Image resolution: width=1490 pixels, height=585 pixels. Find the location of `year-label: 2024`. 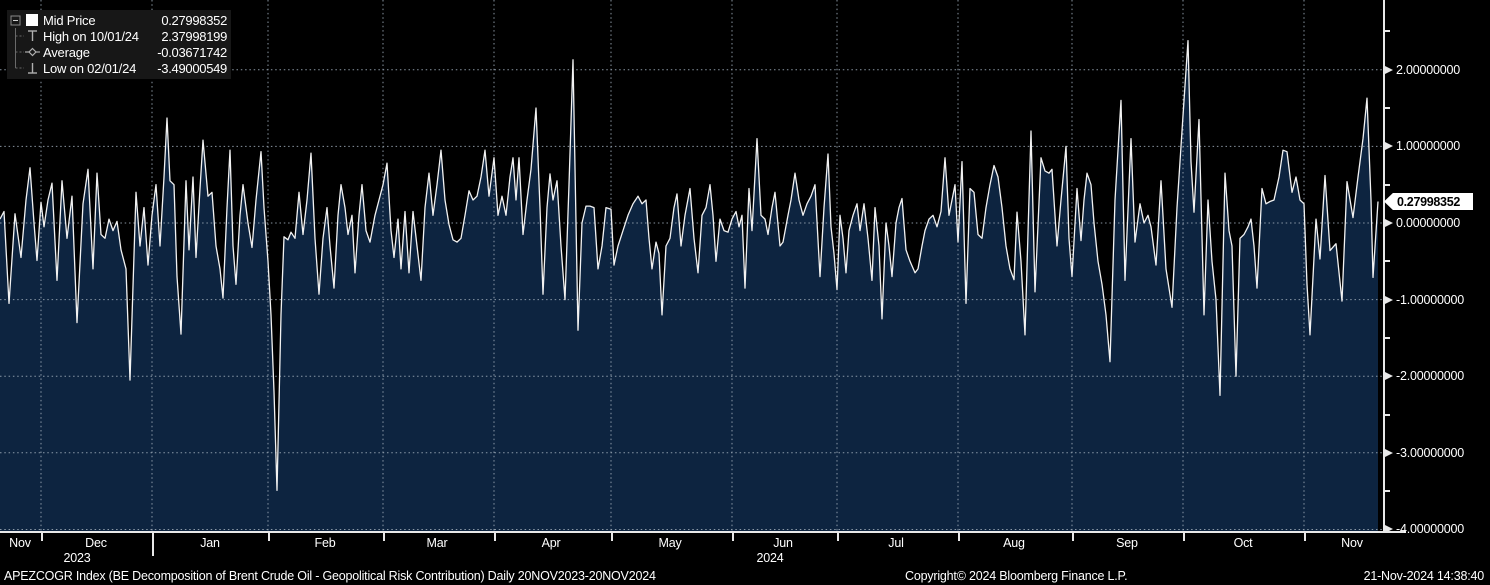

year-label: 2024 is located at coordinates (770, 558).